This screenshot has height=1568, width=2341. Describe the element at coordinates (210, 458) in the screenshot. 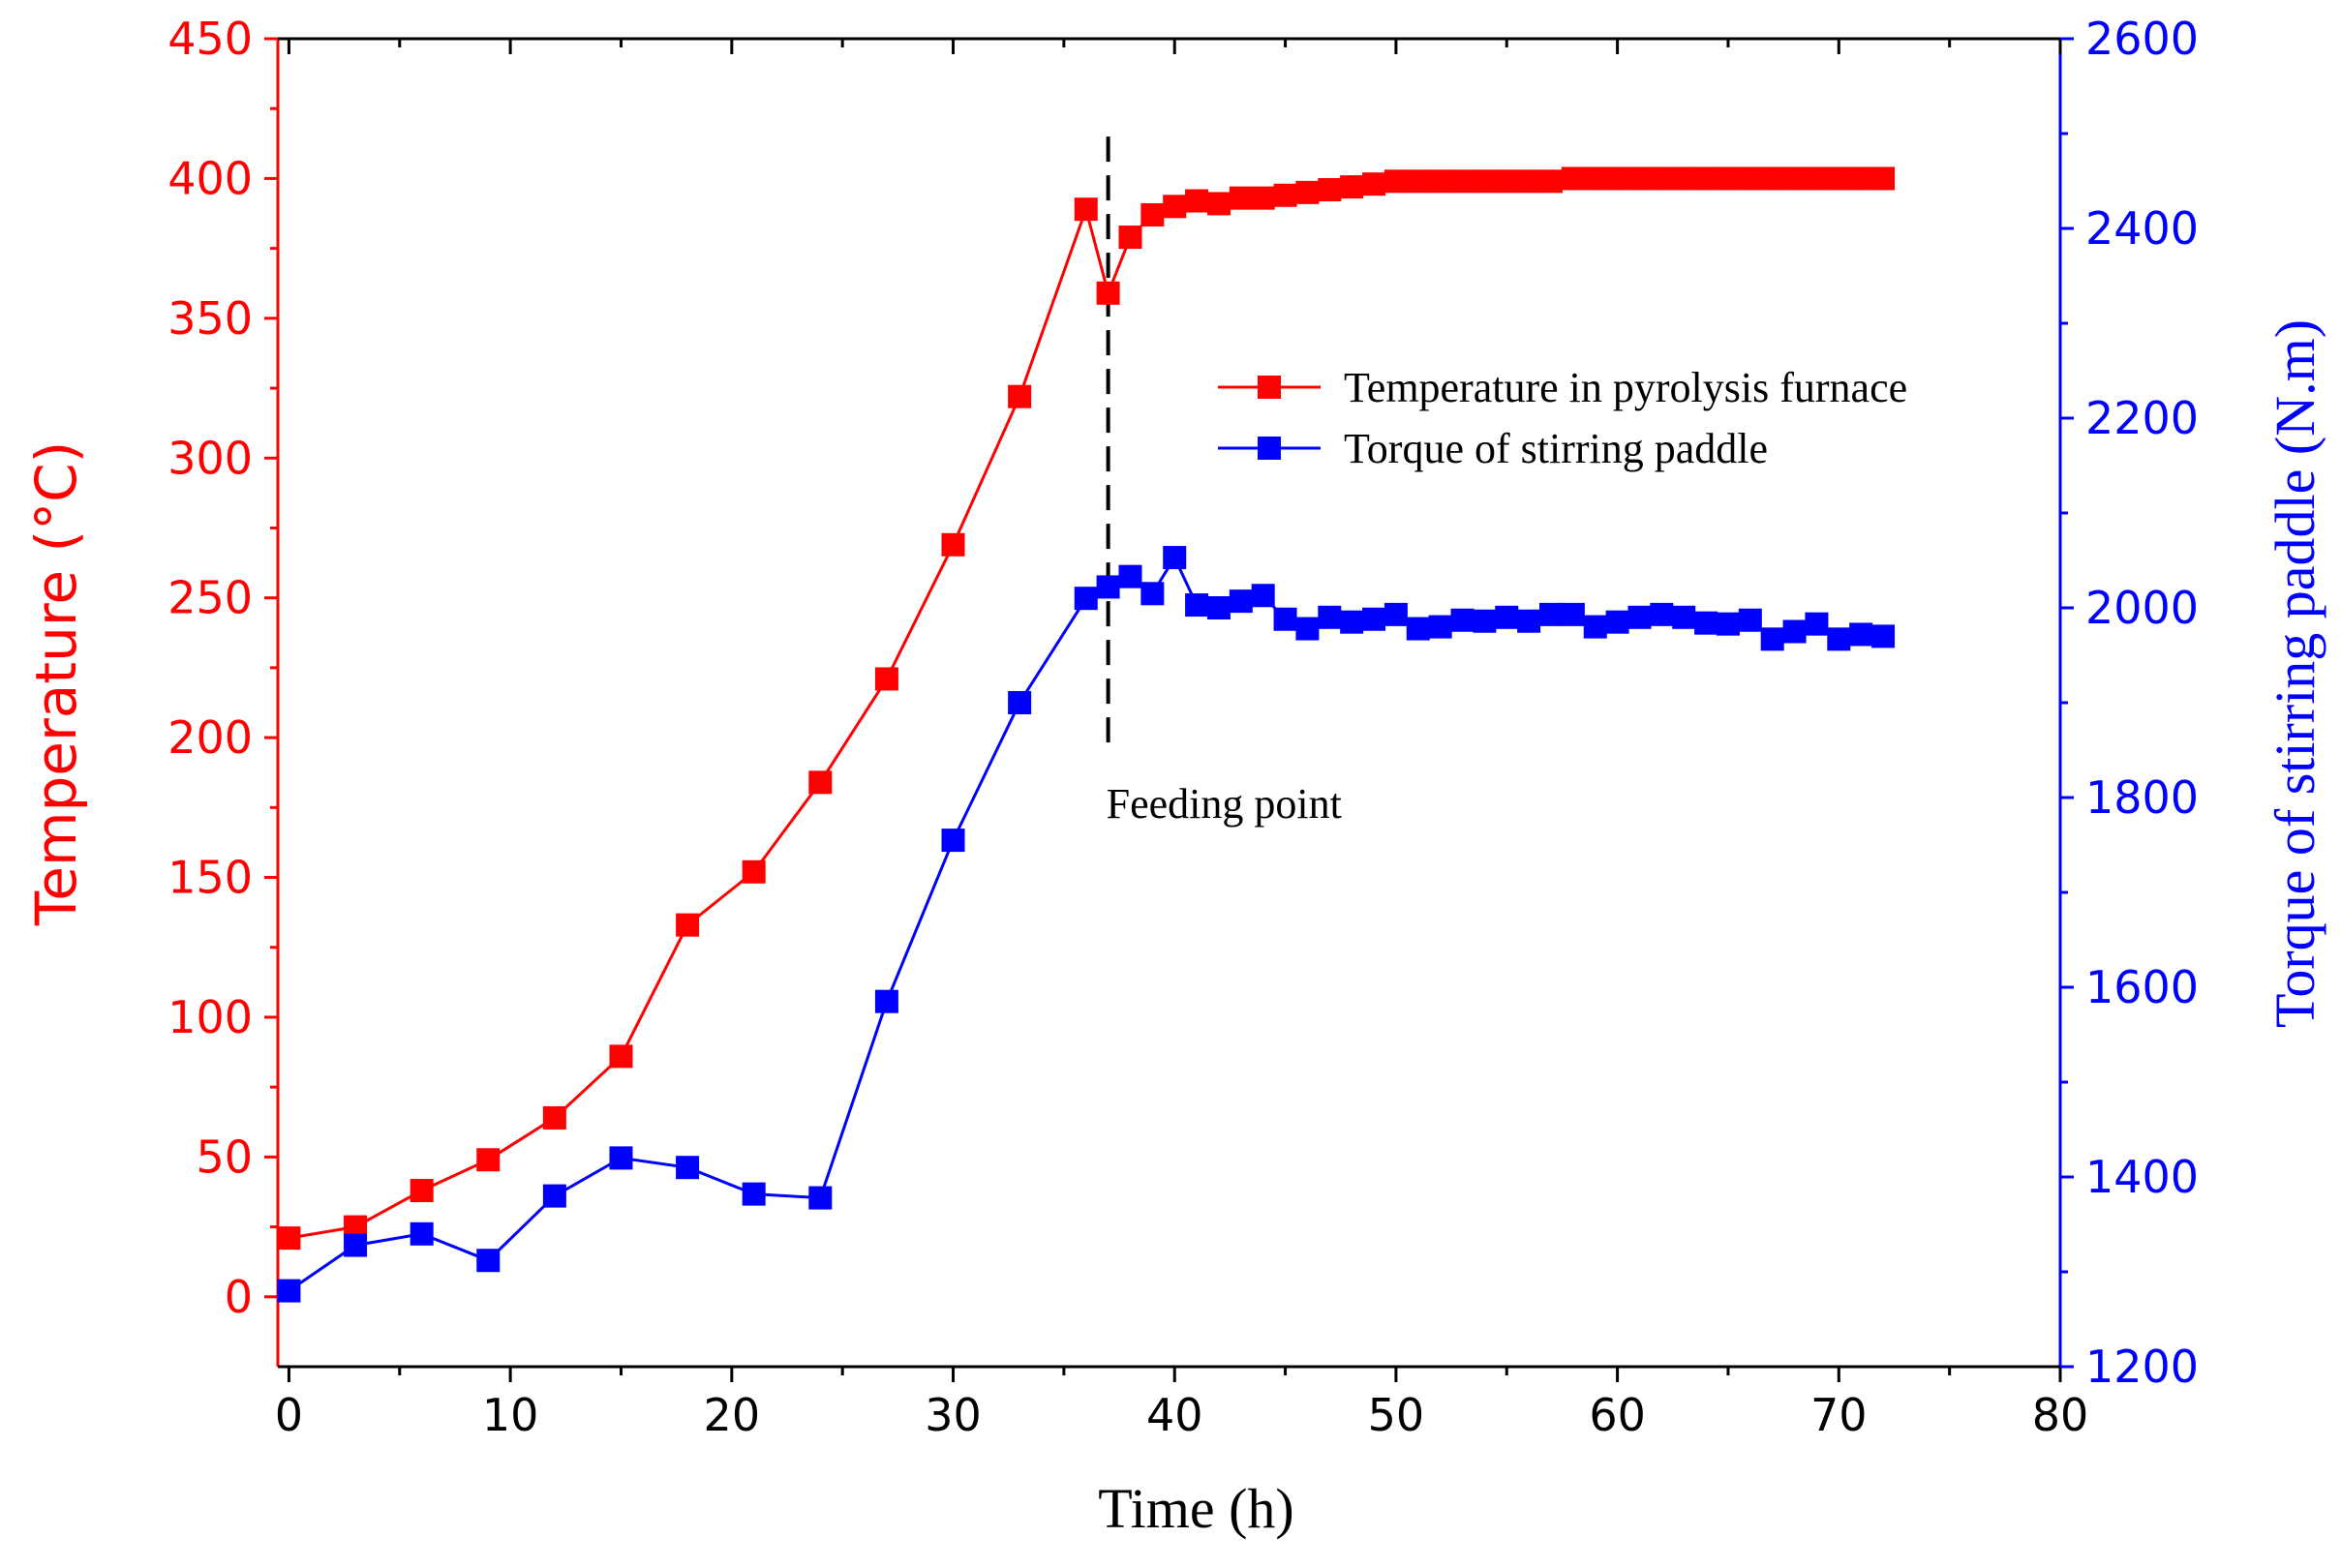

I see `left-y-tick-label: 300` at that location.